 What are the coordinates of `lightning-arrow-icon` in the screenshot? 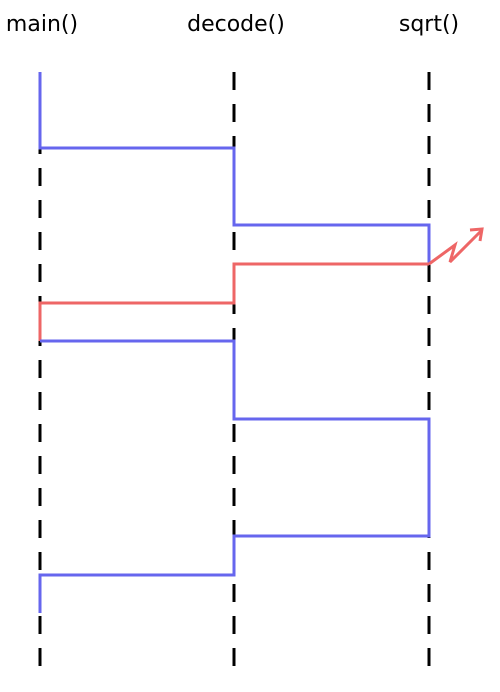 It's located at (456, 246).